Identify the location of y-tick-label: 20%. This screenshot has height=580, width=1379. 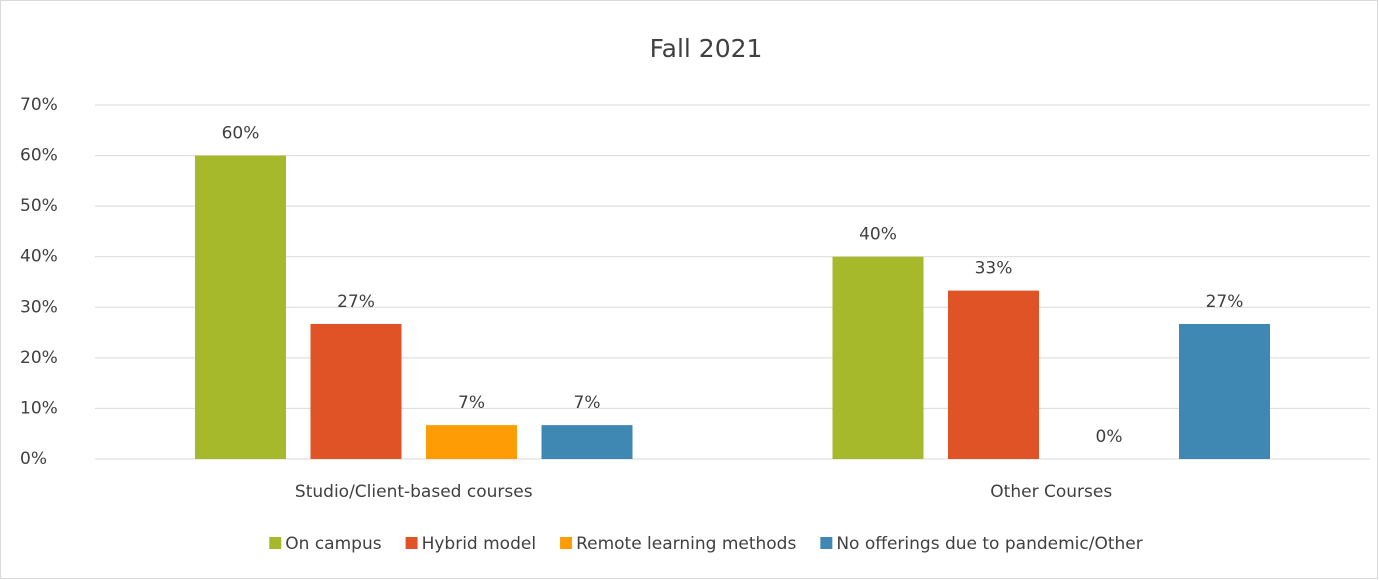
(39, 358).